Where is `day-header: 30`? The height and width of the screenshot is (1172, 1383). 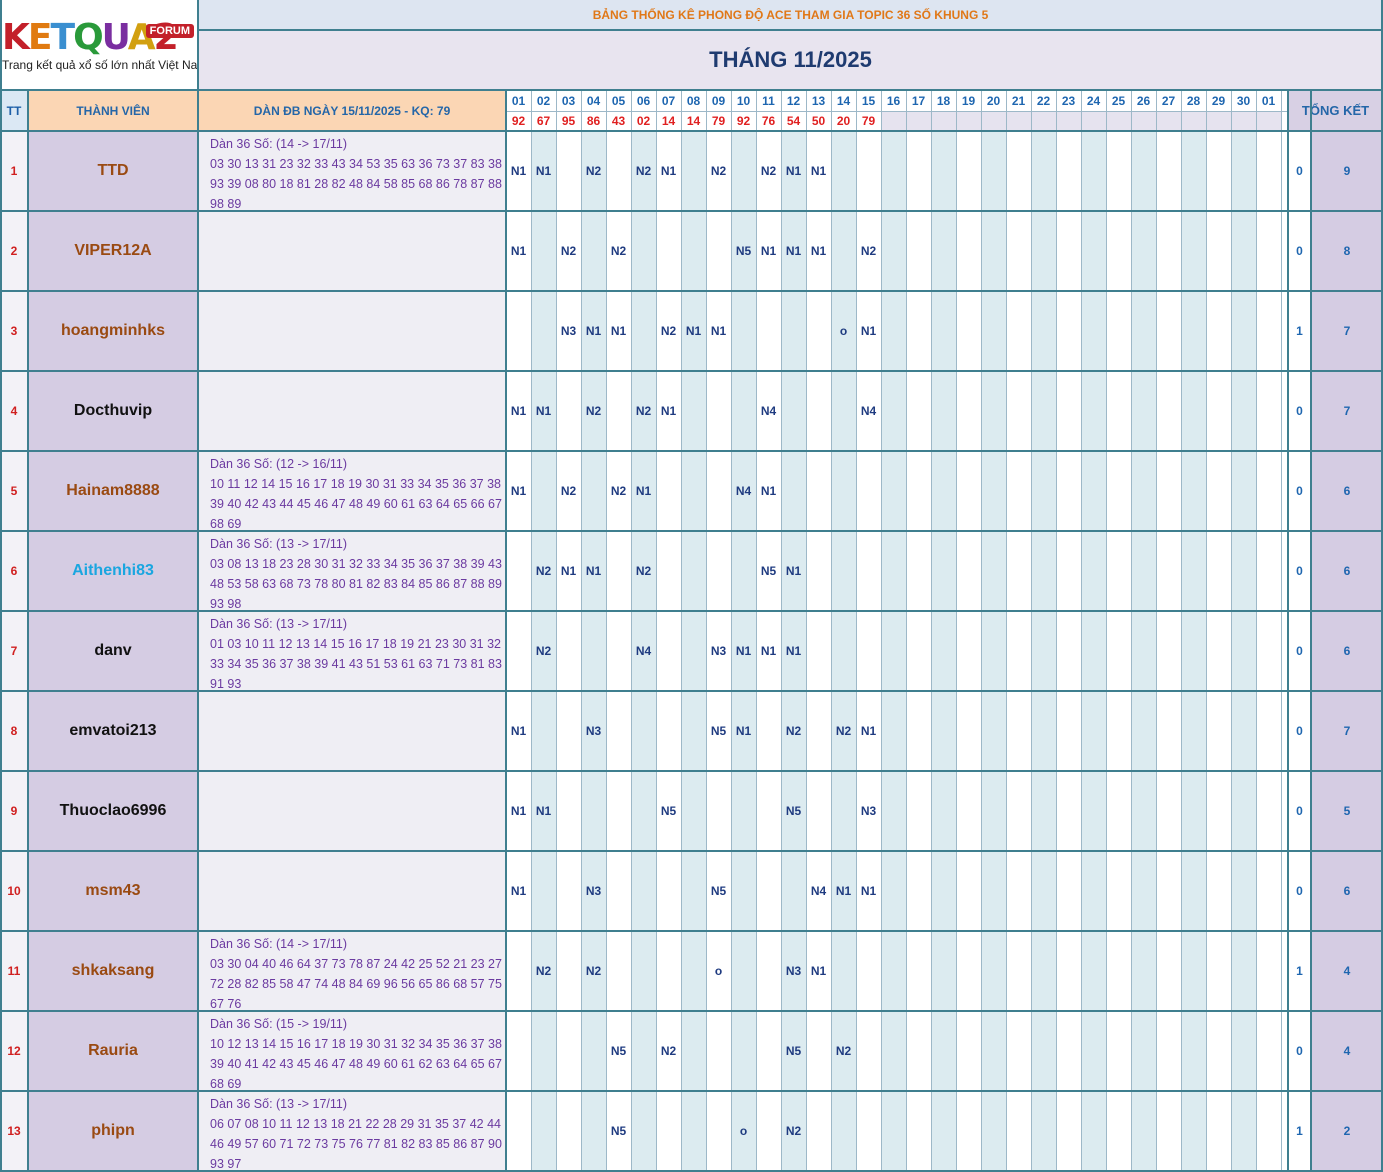
day-header: 30 is located at coordinates (1243, 100).